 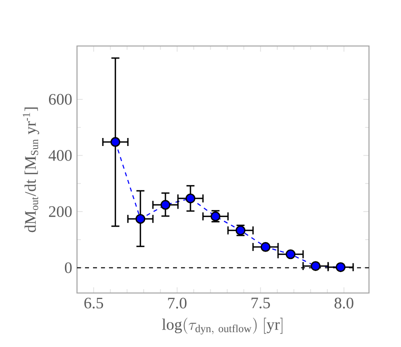 I want to click on x-tick-label: 7.0, so click(x=177, y=303).